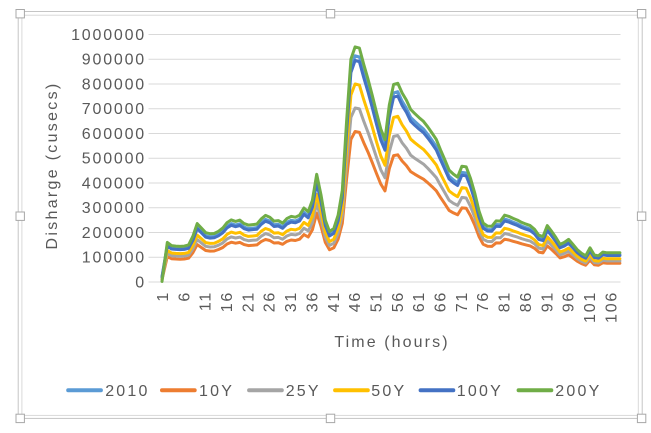  I want to click on svg-text: 21, so click(248, 301).